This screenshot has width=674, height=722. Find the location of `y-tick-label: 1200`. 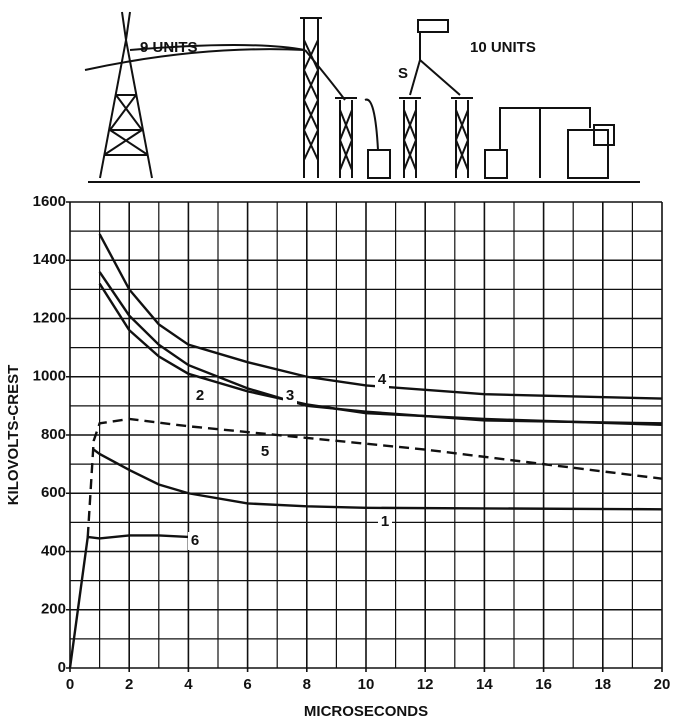

y-tick-label: 1200 is located at coordinates (49, 317).